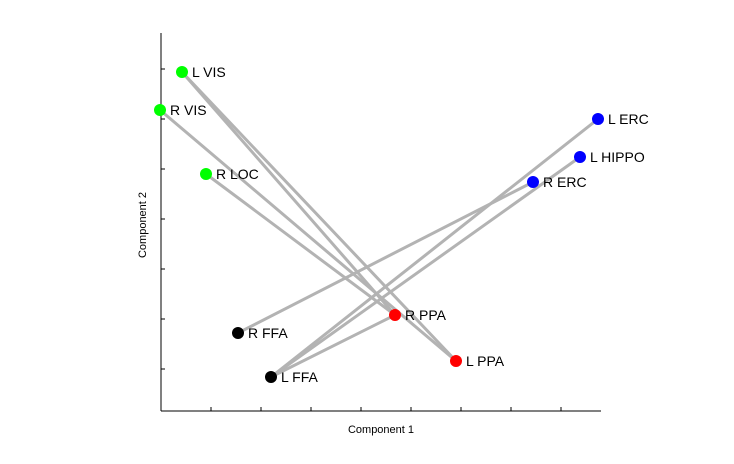 The width and height of the screenshot is (734, 464). Describe the element at coordinates (299, 377) in the screenshot. I see `point-label-l-ffa: L FFA` at that location.